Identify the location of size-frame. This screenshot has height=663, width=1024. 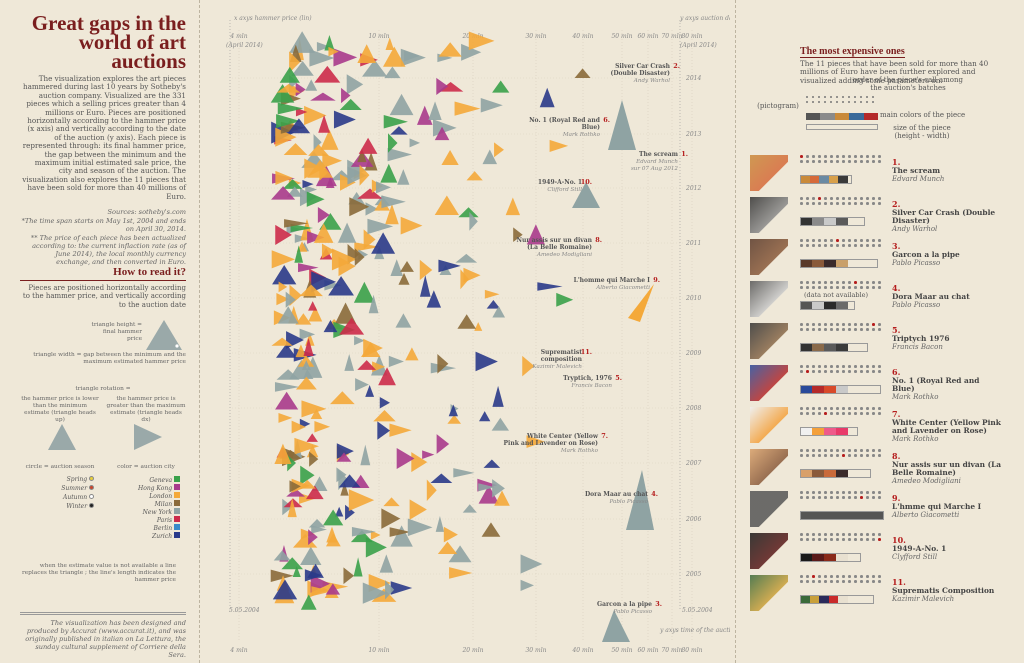
(842, 515).